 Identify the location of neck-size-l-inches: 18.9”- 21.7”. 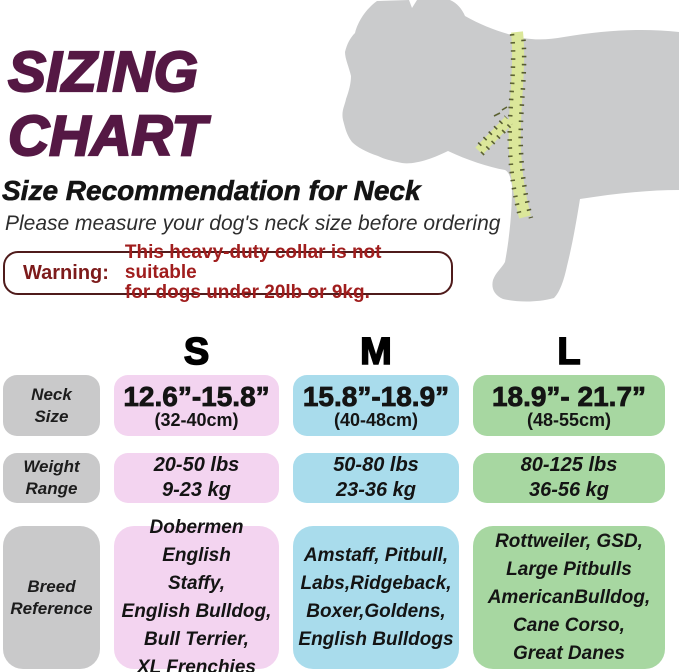
(569, 396).